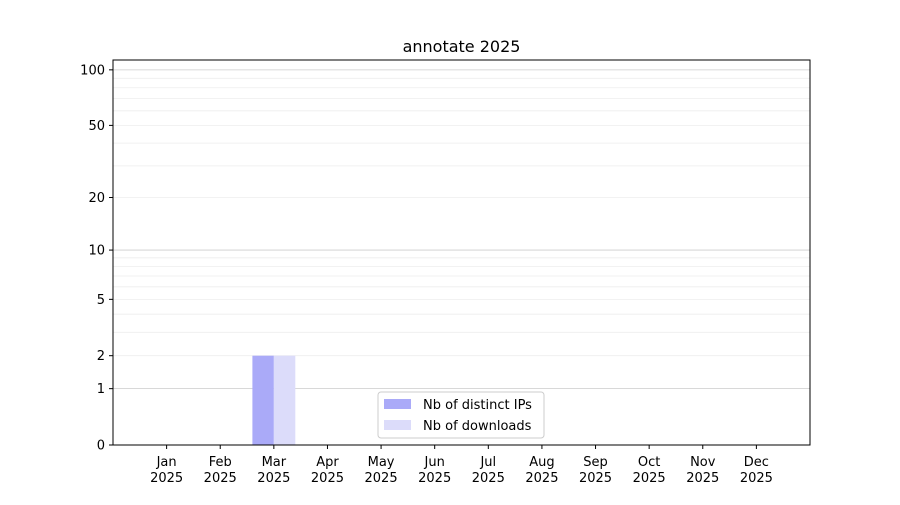 This screenshot has height=505, width=900. I want to click on y-tick-label: 100, so click(92, 70).